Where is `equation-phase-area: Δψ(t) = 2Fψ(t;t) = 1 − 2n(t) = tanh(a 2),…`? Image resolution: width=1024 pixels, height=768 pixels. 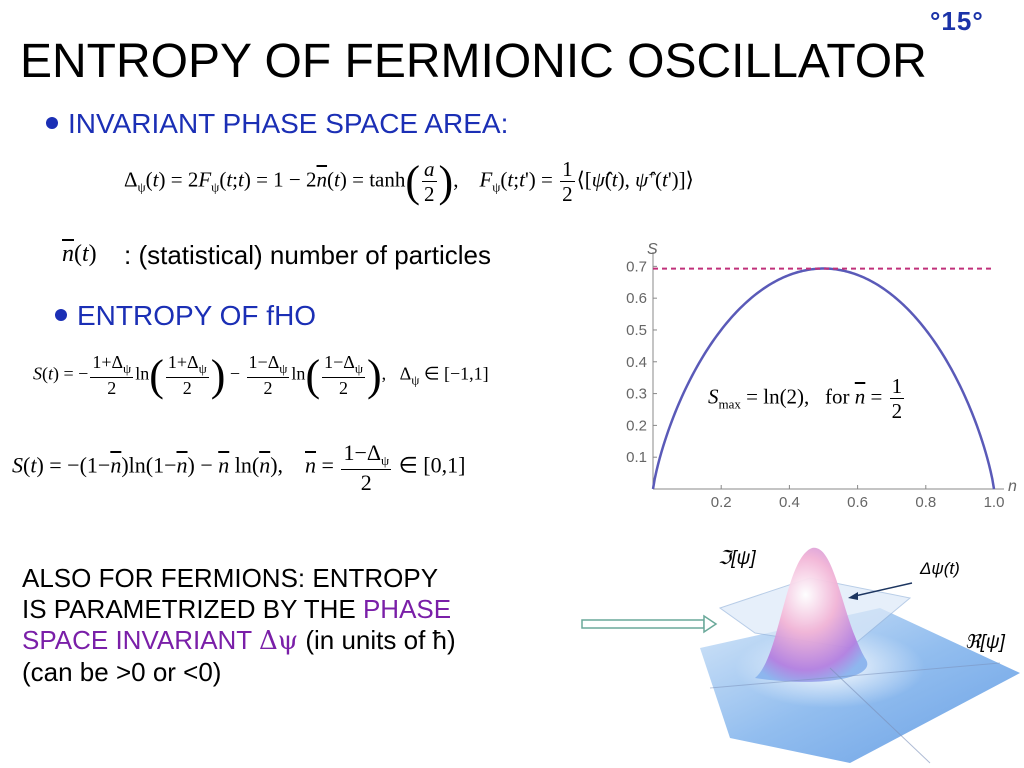 equation-phase-area: Δψ(t) = 2Fψ(t;t) = 1 − 2n(t) = tanh(a 2),… is located at coordinates (409, 181).